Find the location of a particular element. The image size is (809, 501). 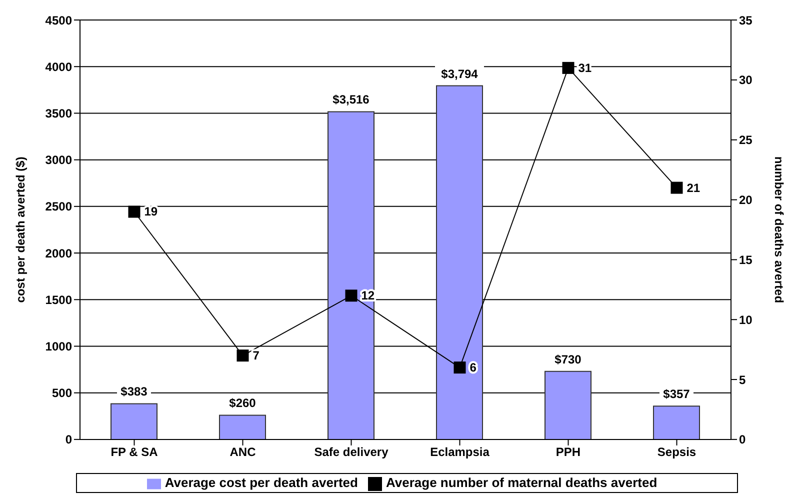

x-tick-label: Safe delivery is located at coordinates (351, 451).